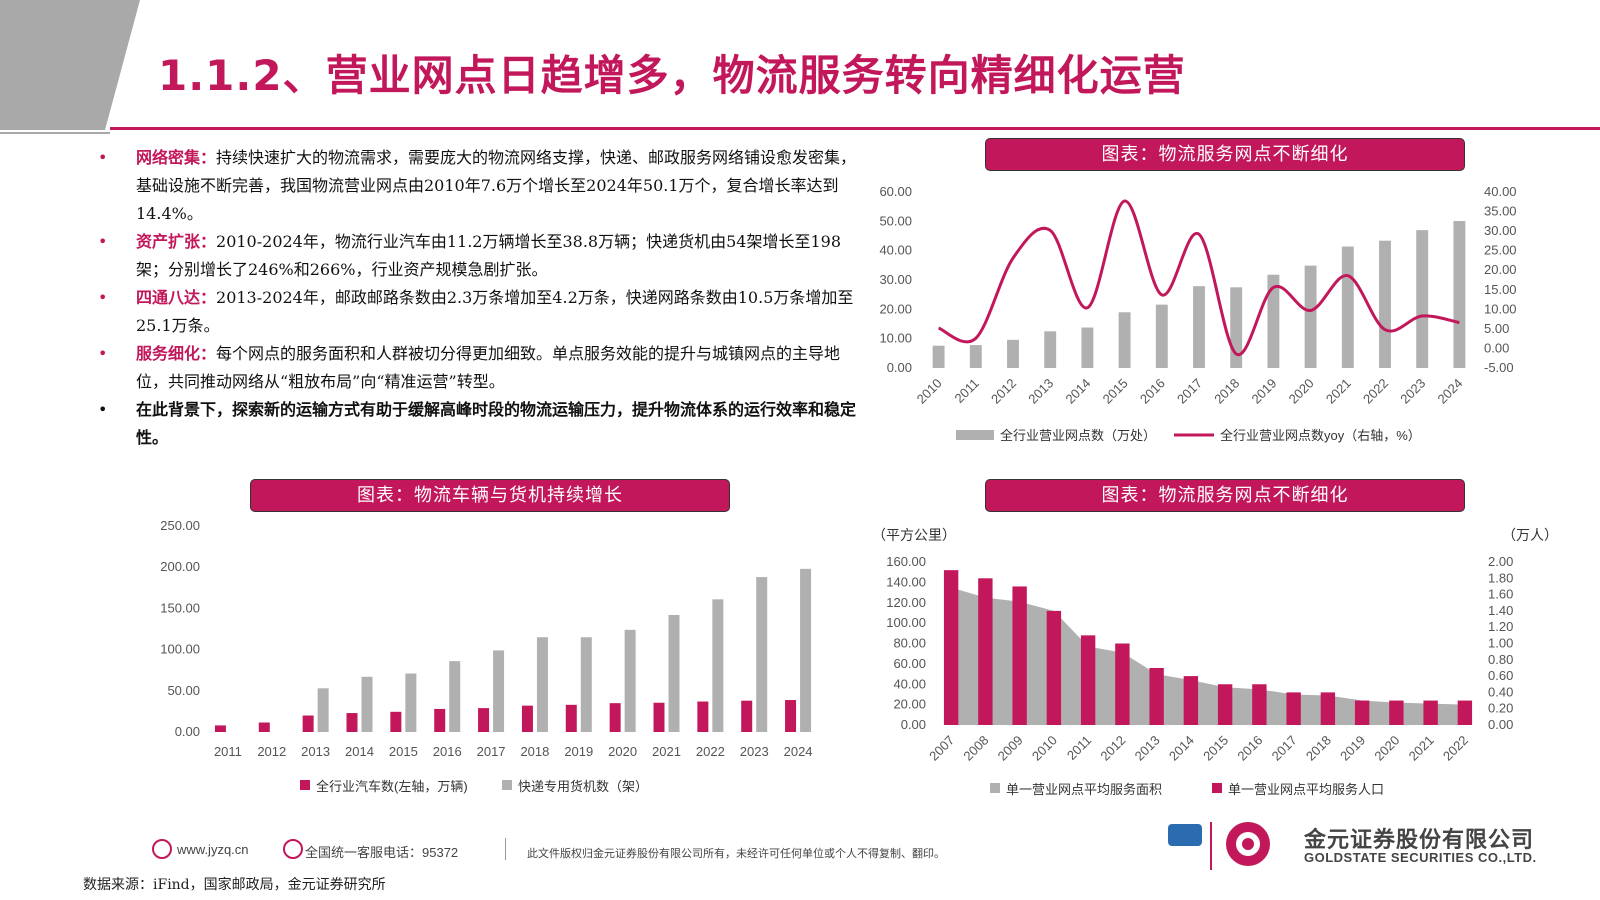 This screenshot has width=1600, height=900. What do you see at coordinates (1115, 391) in the screenshot?
I see `x-tick-label: 2015` at bounding box center [1115, 391].